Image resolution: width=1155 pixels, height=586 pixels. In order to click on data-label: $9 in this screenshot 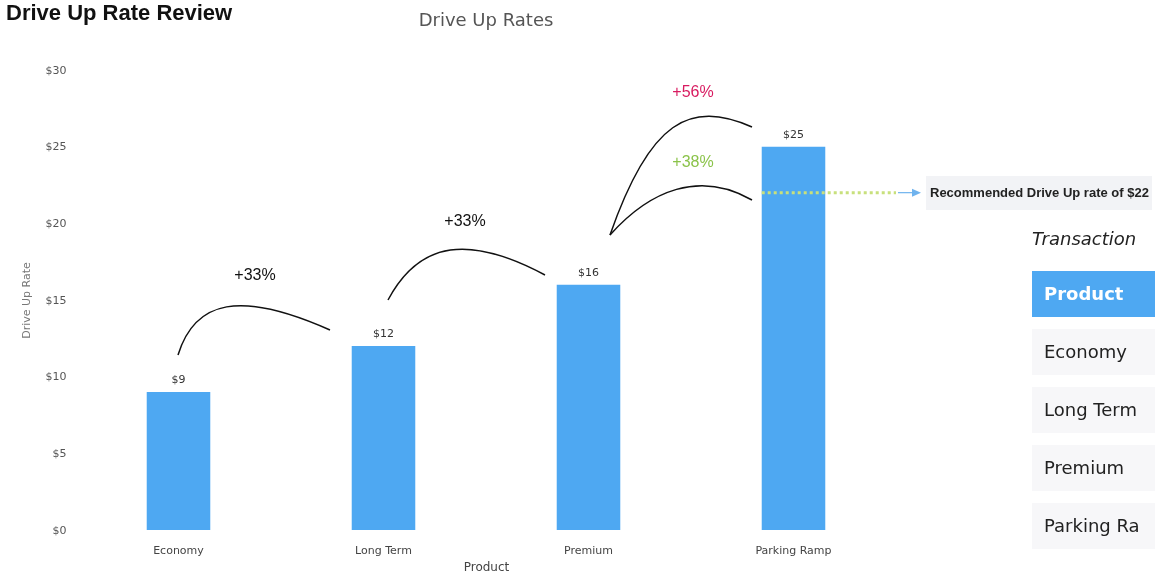, I will do `click(178, 379)`.